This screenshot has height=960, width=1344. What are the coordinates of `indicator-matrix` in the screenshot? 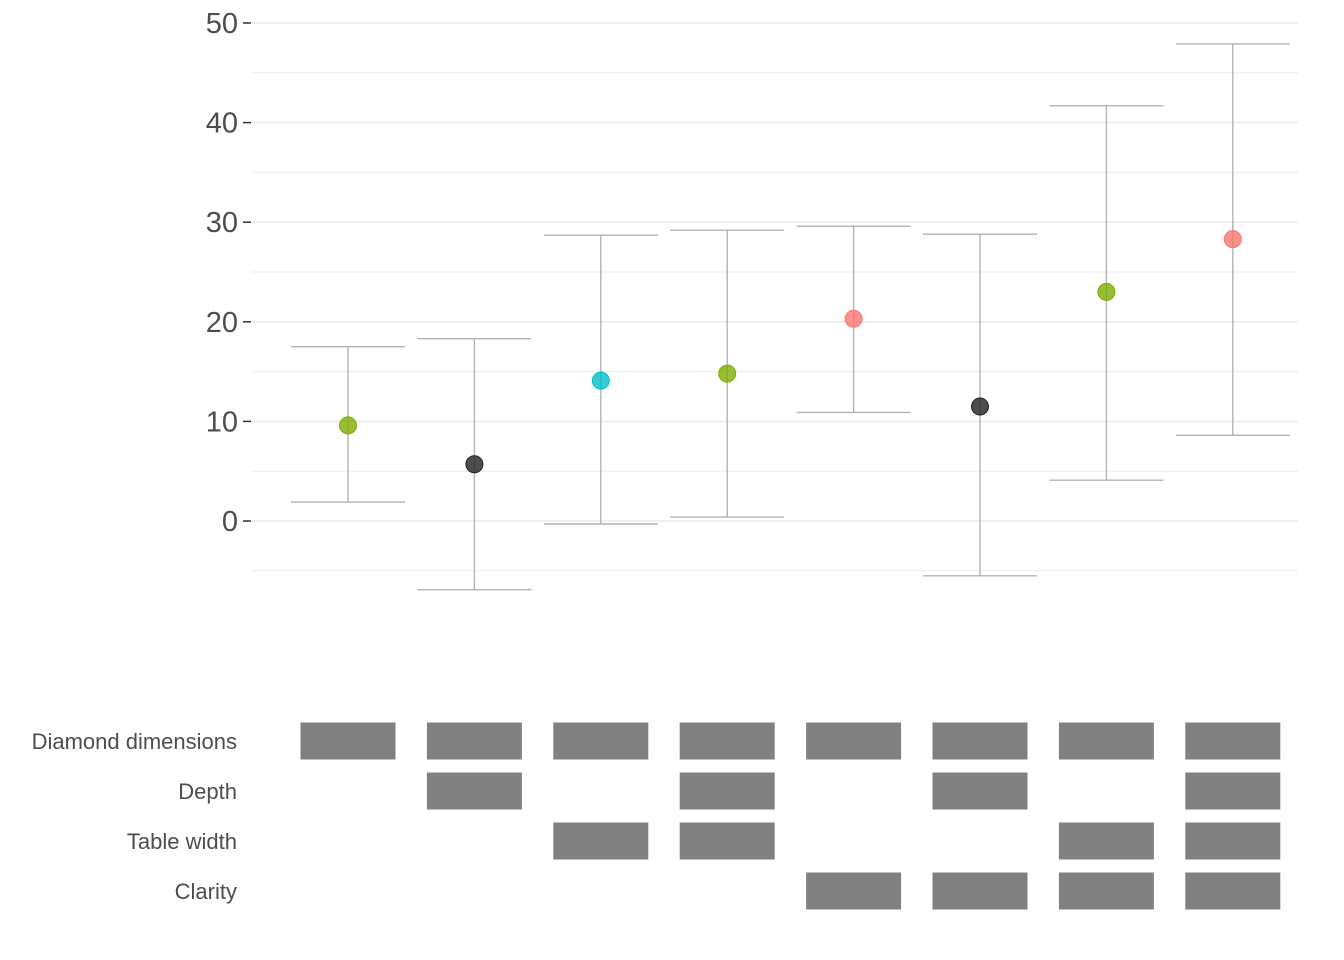 It's located at (790, 816).